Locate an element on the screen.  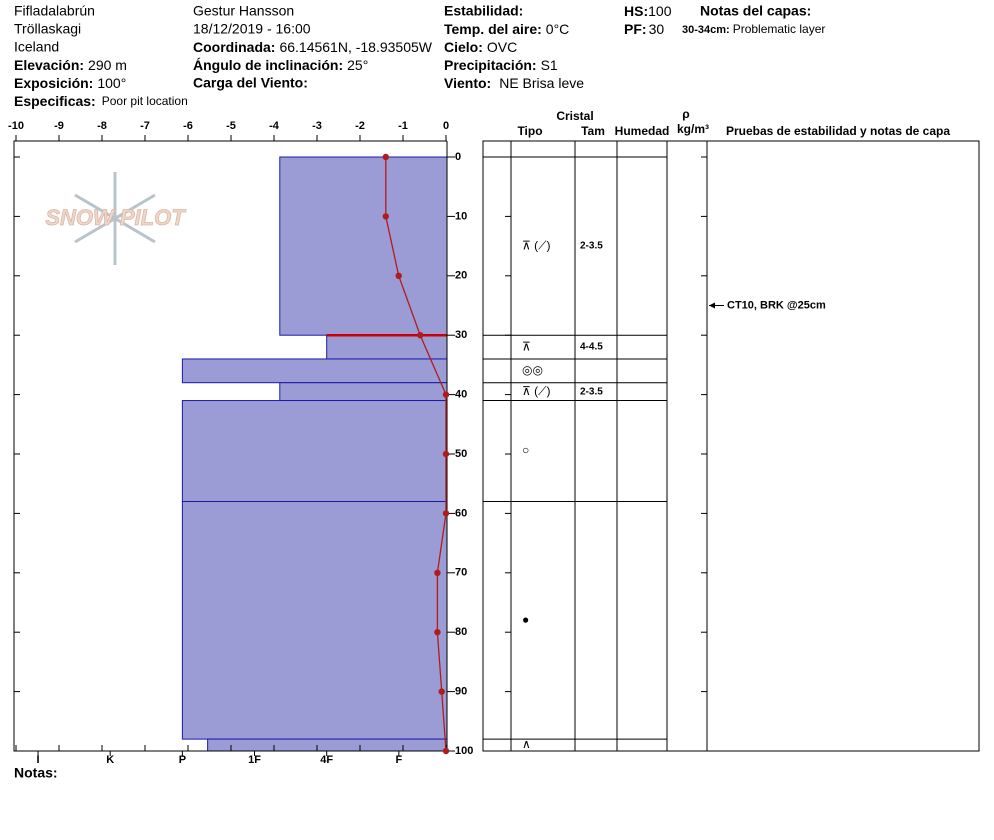
hardness-tick-label: 1F is located at coordinates (254, 760).